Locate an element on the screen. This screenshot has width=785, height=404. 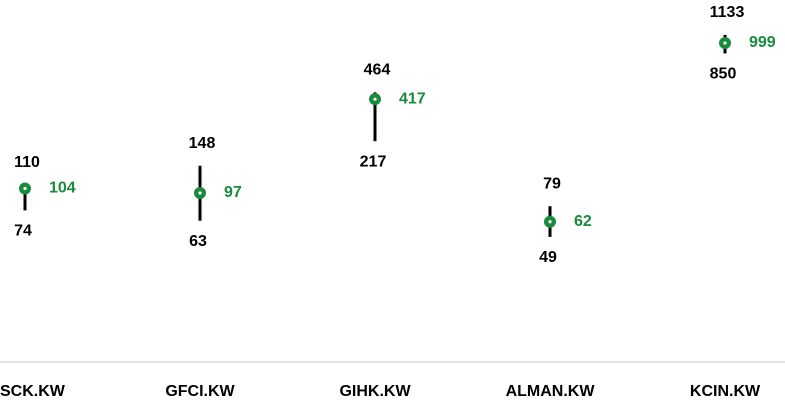
high-label: 79 is located at coordinates (552, 183).